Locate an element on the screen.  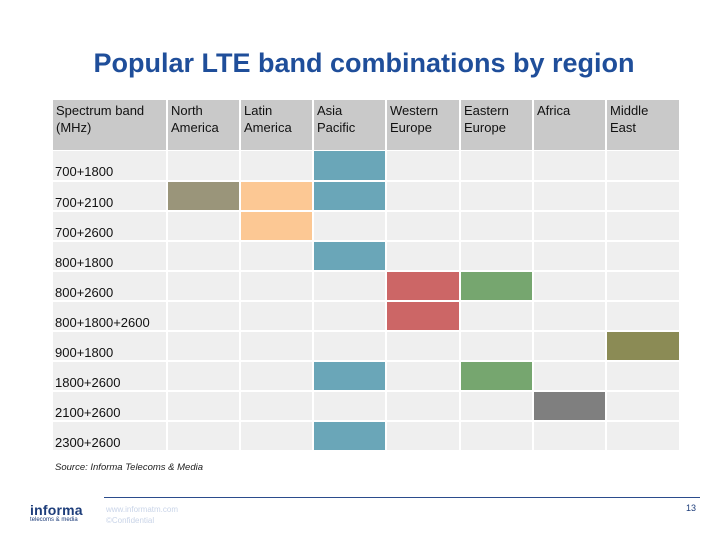
informa-logo: informa telecoms & media is located at coordinates (65, 512).